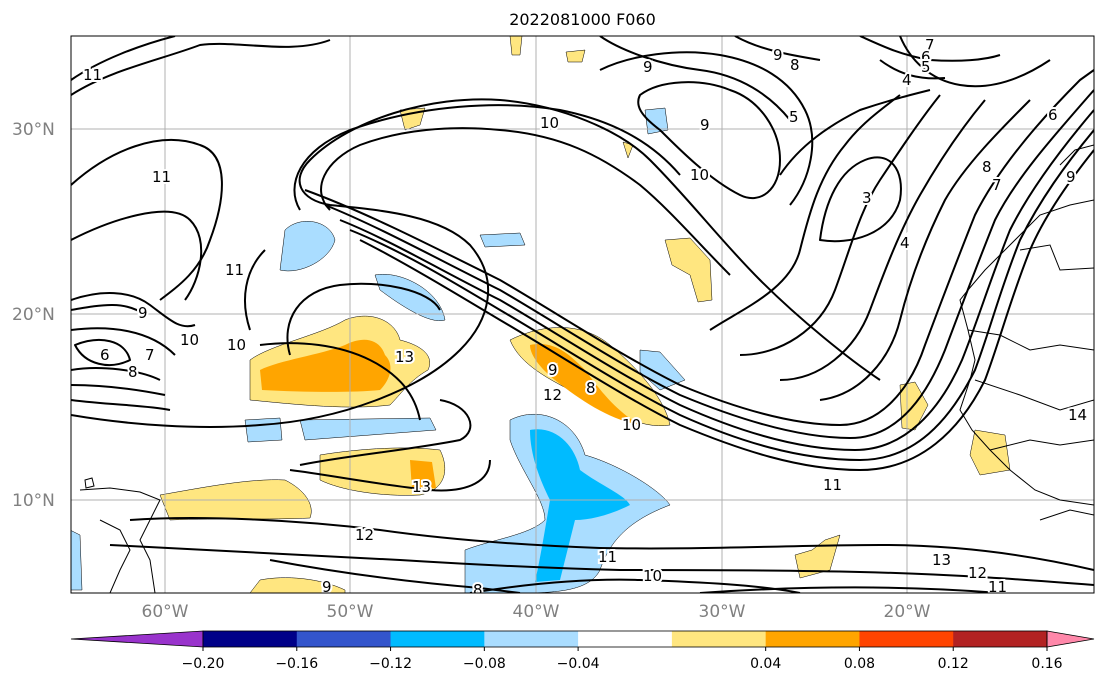 The image size is (1105, 685). What do you see at coordinates (907, 612) in the screenshot?
I see `lon-label: 20°W` at bounding box center [907, 612].